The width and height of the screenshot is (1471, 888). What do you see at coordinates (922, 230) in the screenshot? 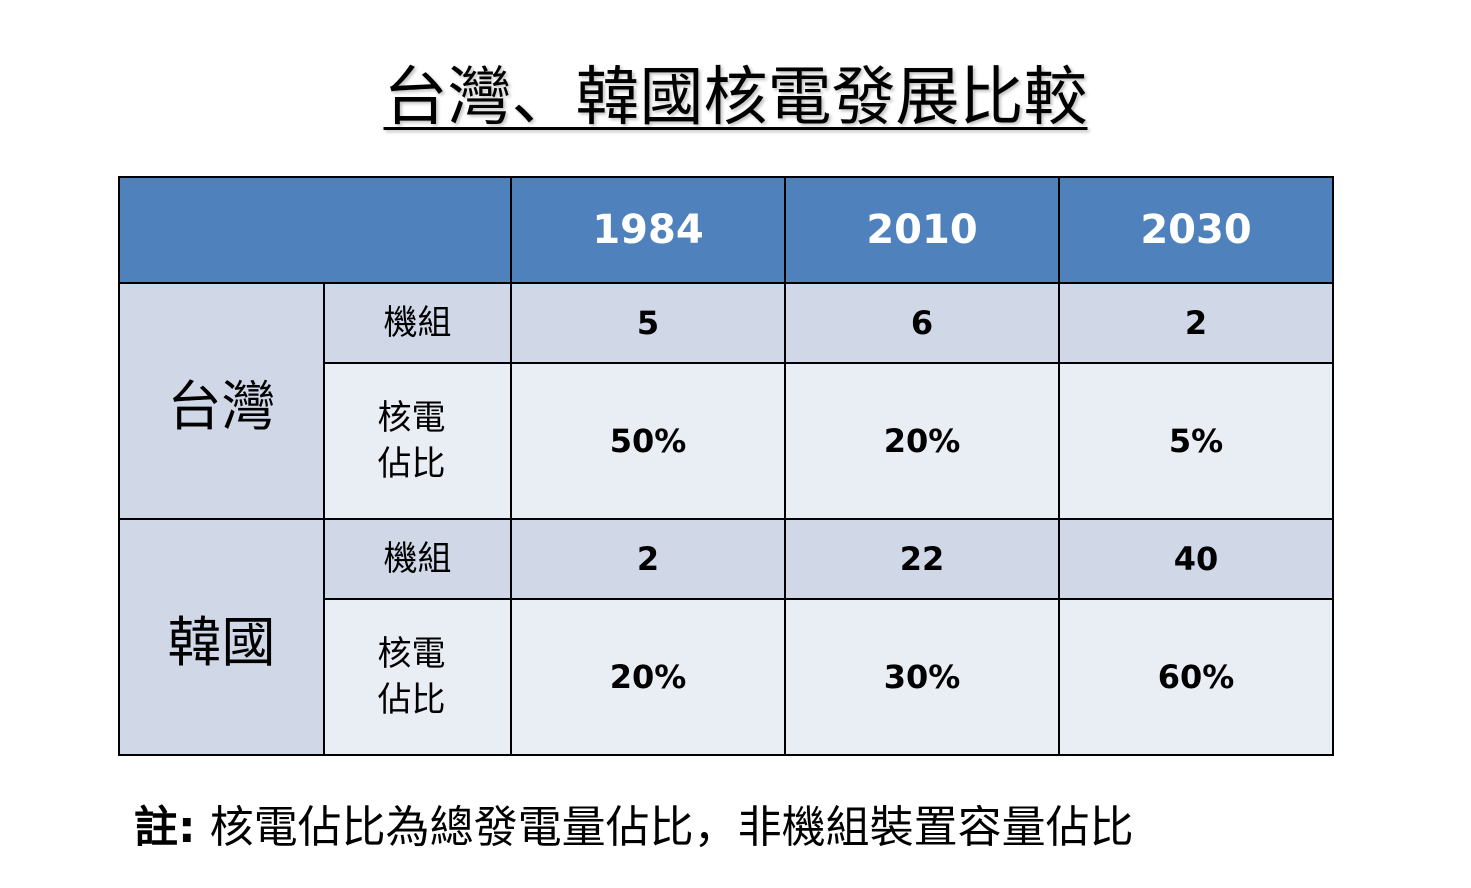
I see `year-header: 2010` at bounding box center [922, 230].